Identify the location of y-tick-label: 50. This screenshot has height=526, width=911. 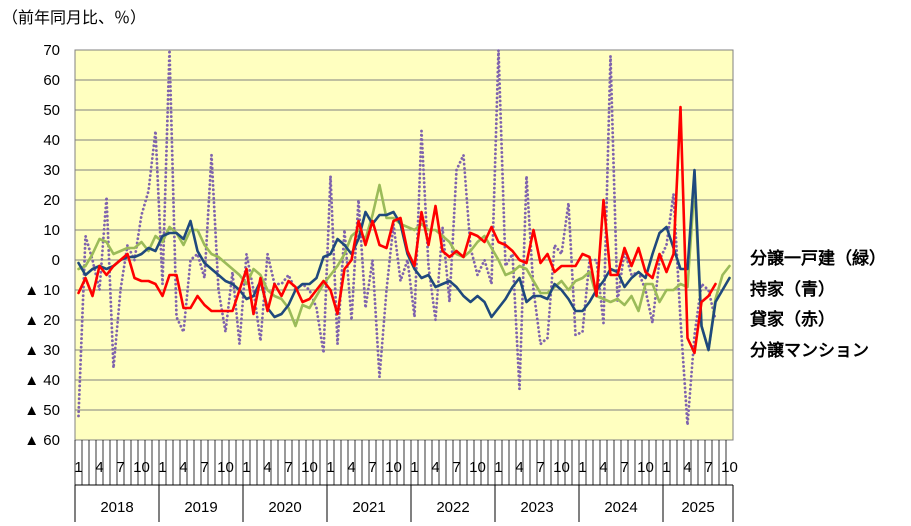
(51, 110).